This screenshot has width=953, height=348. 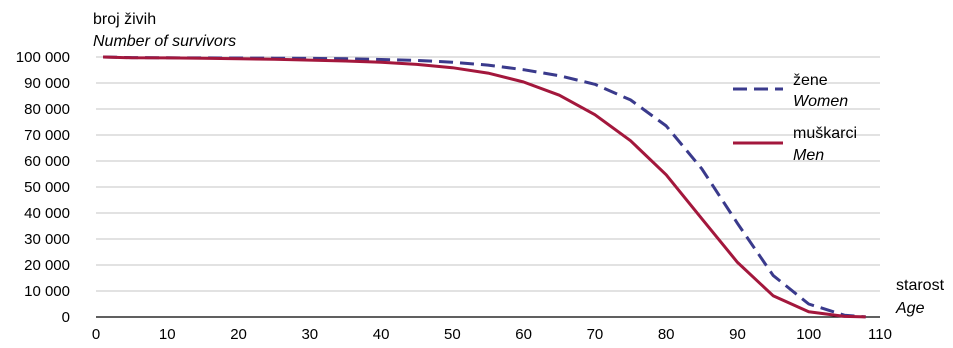 What do you see at coordinates (47, 83) in the screenshot?
I see `y-tick-label: 90 000` at bounding box center [47, 83].